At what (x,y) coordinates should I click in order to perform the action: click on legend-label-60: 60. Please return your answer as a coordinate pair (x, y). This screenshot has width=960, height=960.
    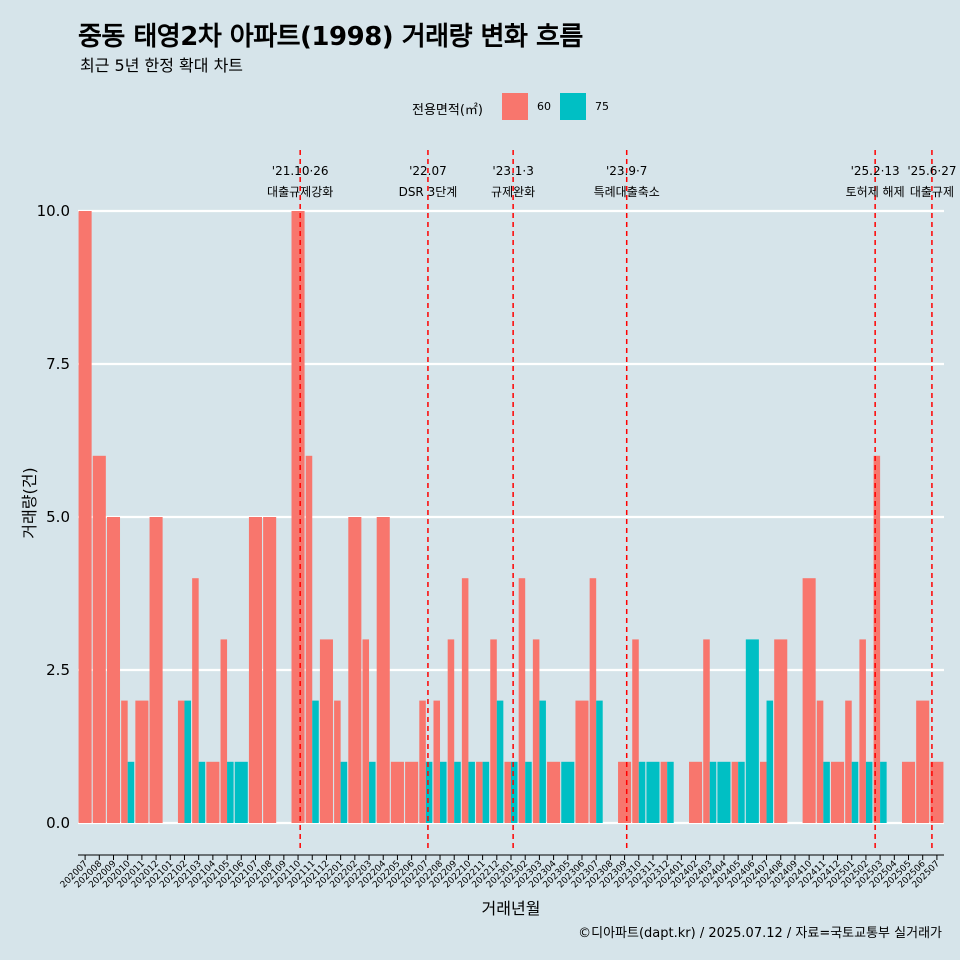
    Looking at the image, I should click on (544, 106).